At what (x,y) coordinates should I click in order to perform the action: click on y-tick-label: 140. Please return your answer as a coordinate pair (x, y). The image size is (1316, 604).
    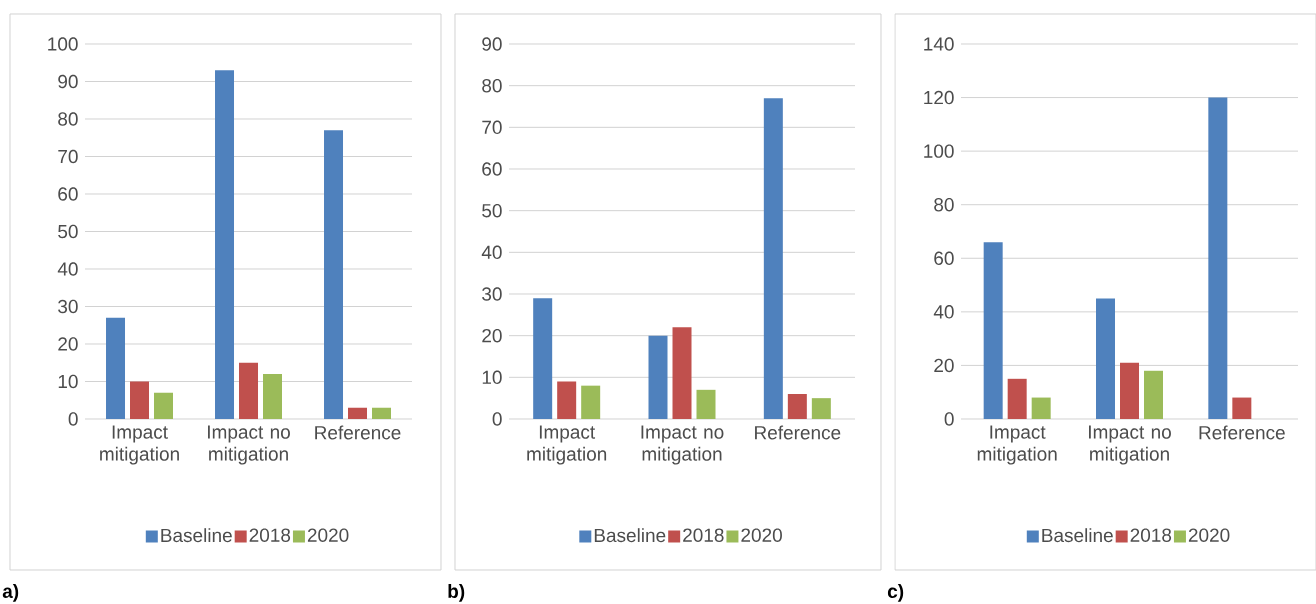
    Looking at the image, I should click on (939, 44).